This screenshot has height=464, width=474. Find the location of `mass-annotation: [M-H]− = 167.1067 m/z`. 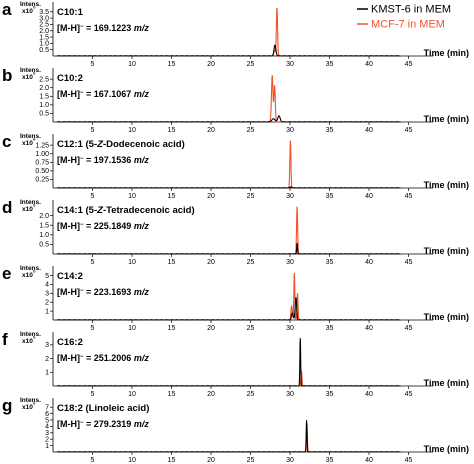

mass-annotation: [M-H]− = 167.1067 m/z is located at coordinates (103, 94).